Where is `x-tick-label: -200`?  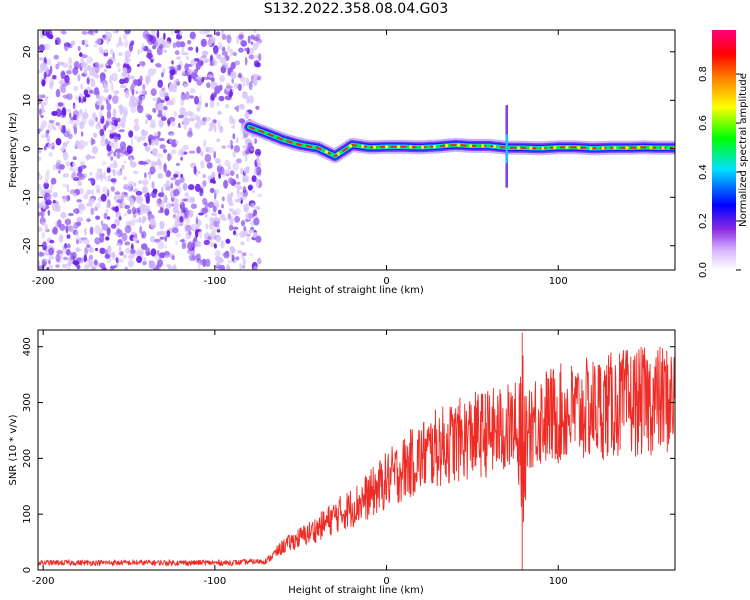 x-tick-label: -200 is located at coordinates (43, 581).